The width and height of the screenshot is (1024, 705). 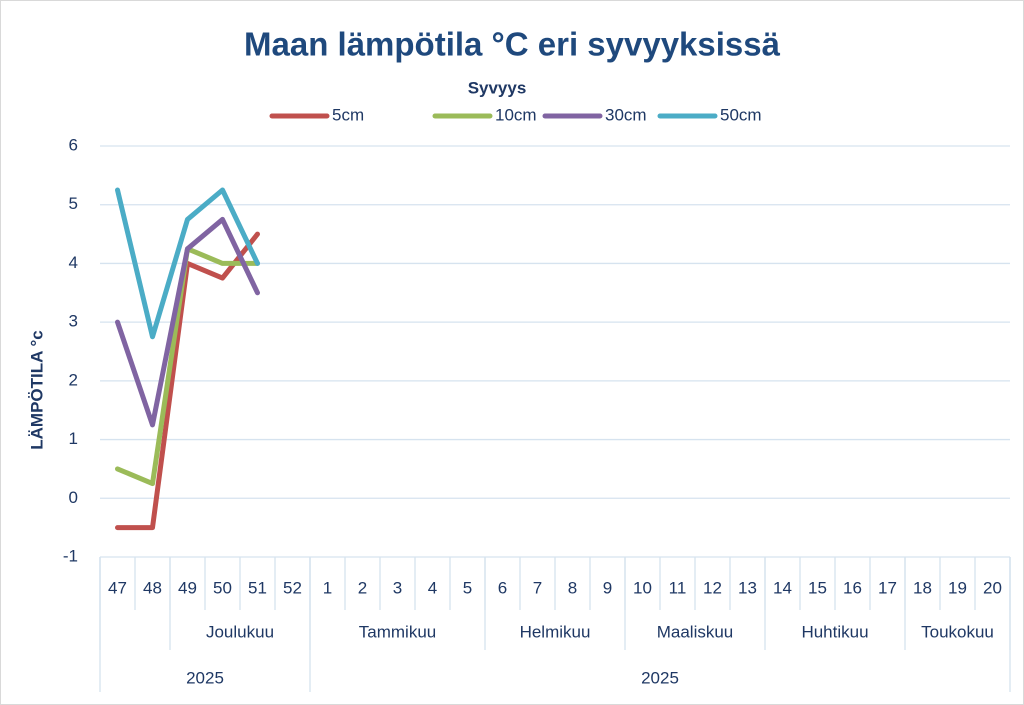 I want to click on x-tick-label: 7, so click(x=537, y=587).